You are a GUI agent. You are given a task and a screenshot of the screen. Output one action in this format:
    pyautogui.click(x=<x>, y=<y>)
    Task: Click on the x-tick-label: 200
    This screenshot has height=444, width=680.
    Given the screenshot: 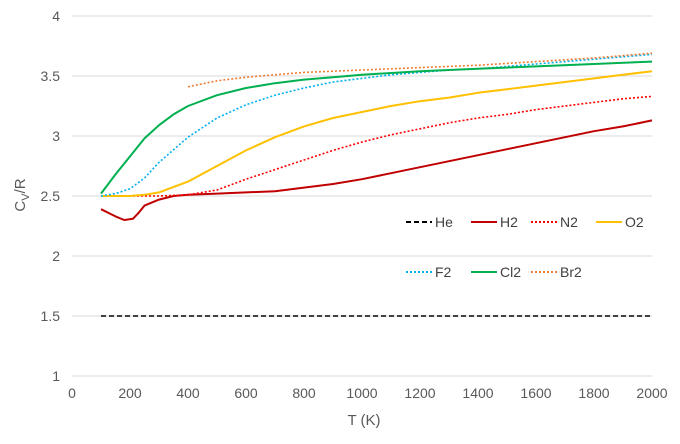 What is the action you would take?
    pyautogui.click(x=130, y=393)
    